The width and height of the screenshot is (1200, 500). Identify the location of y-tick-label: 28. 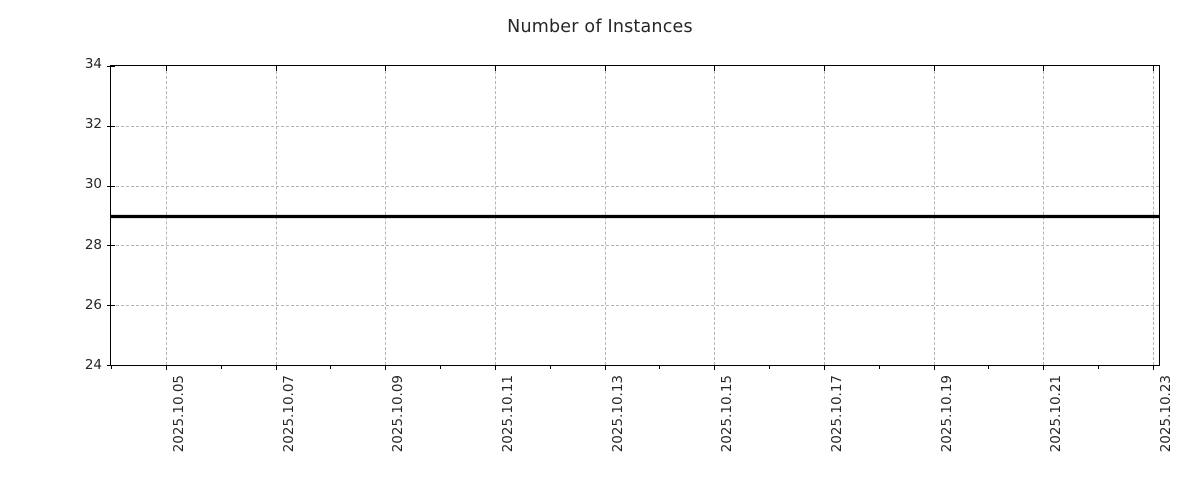
(93, 244).